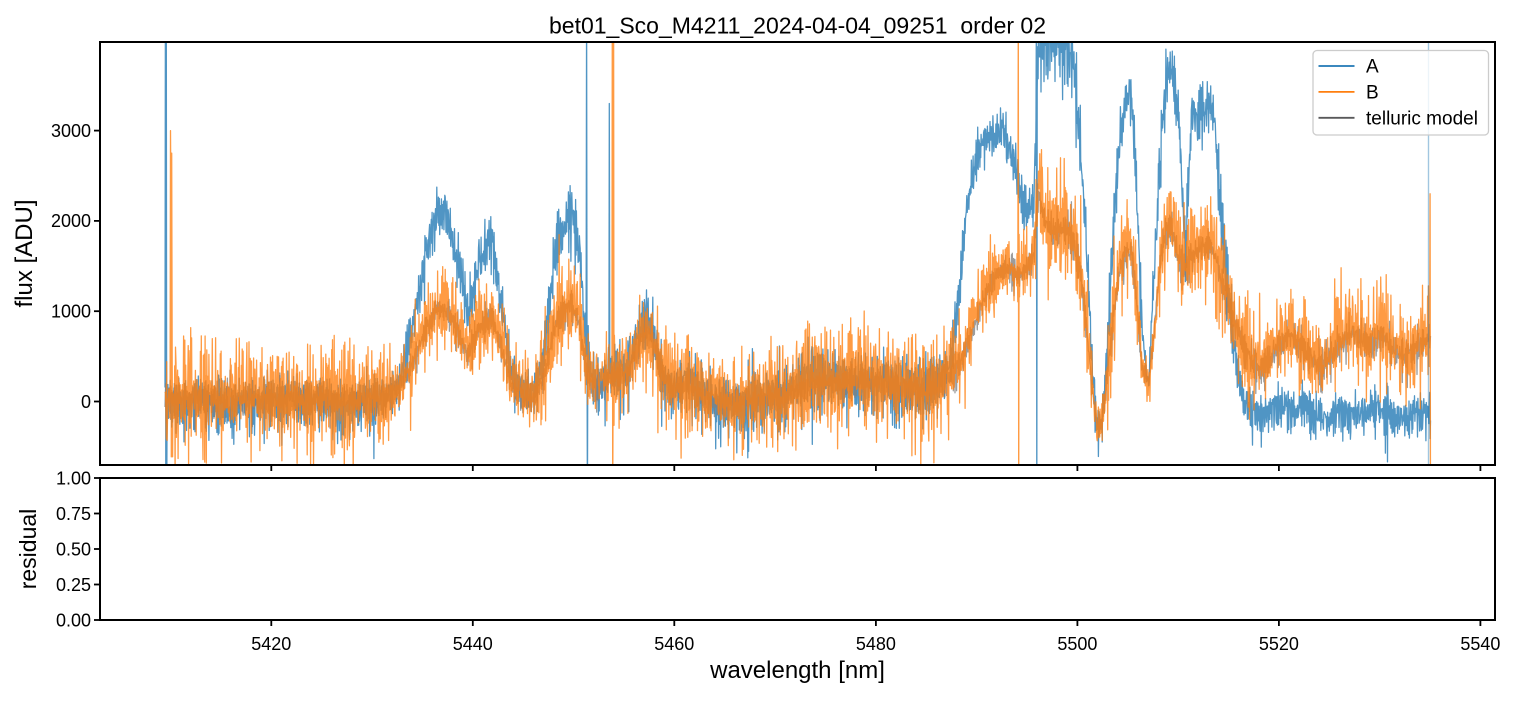  Describe the element at coordinates (24, 253) in the screenshot. I see `svg-text: flux [ADU]` at that location.